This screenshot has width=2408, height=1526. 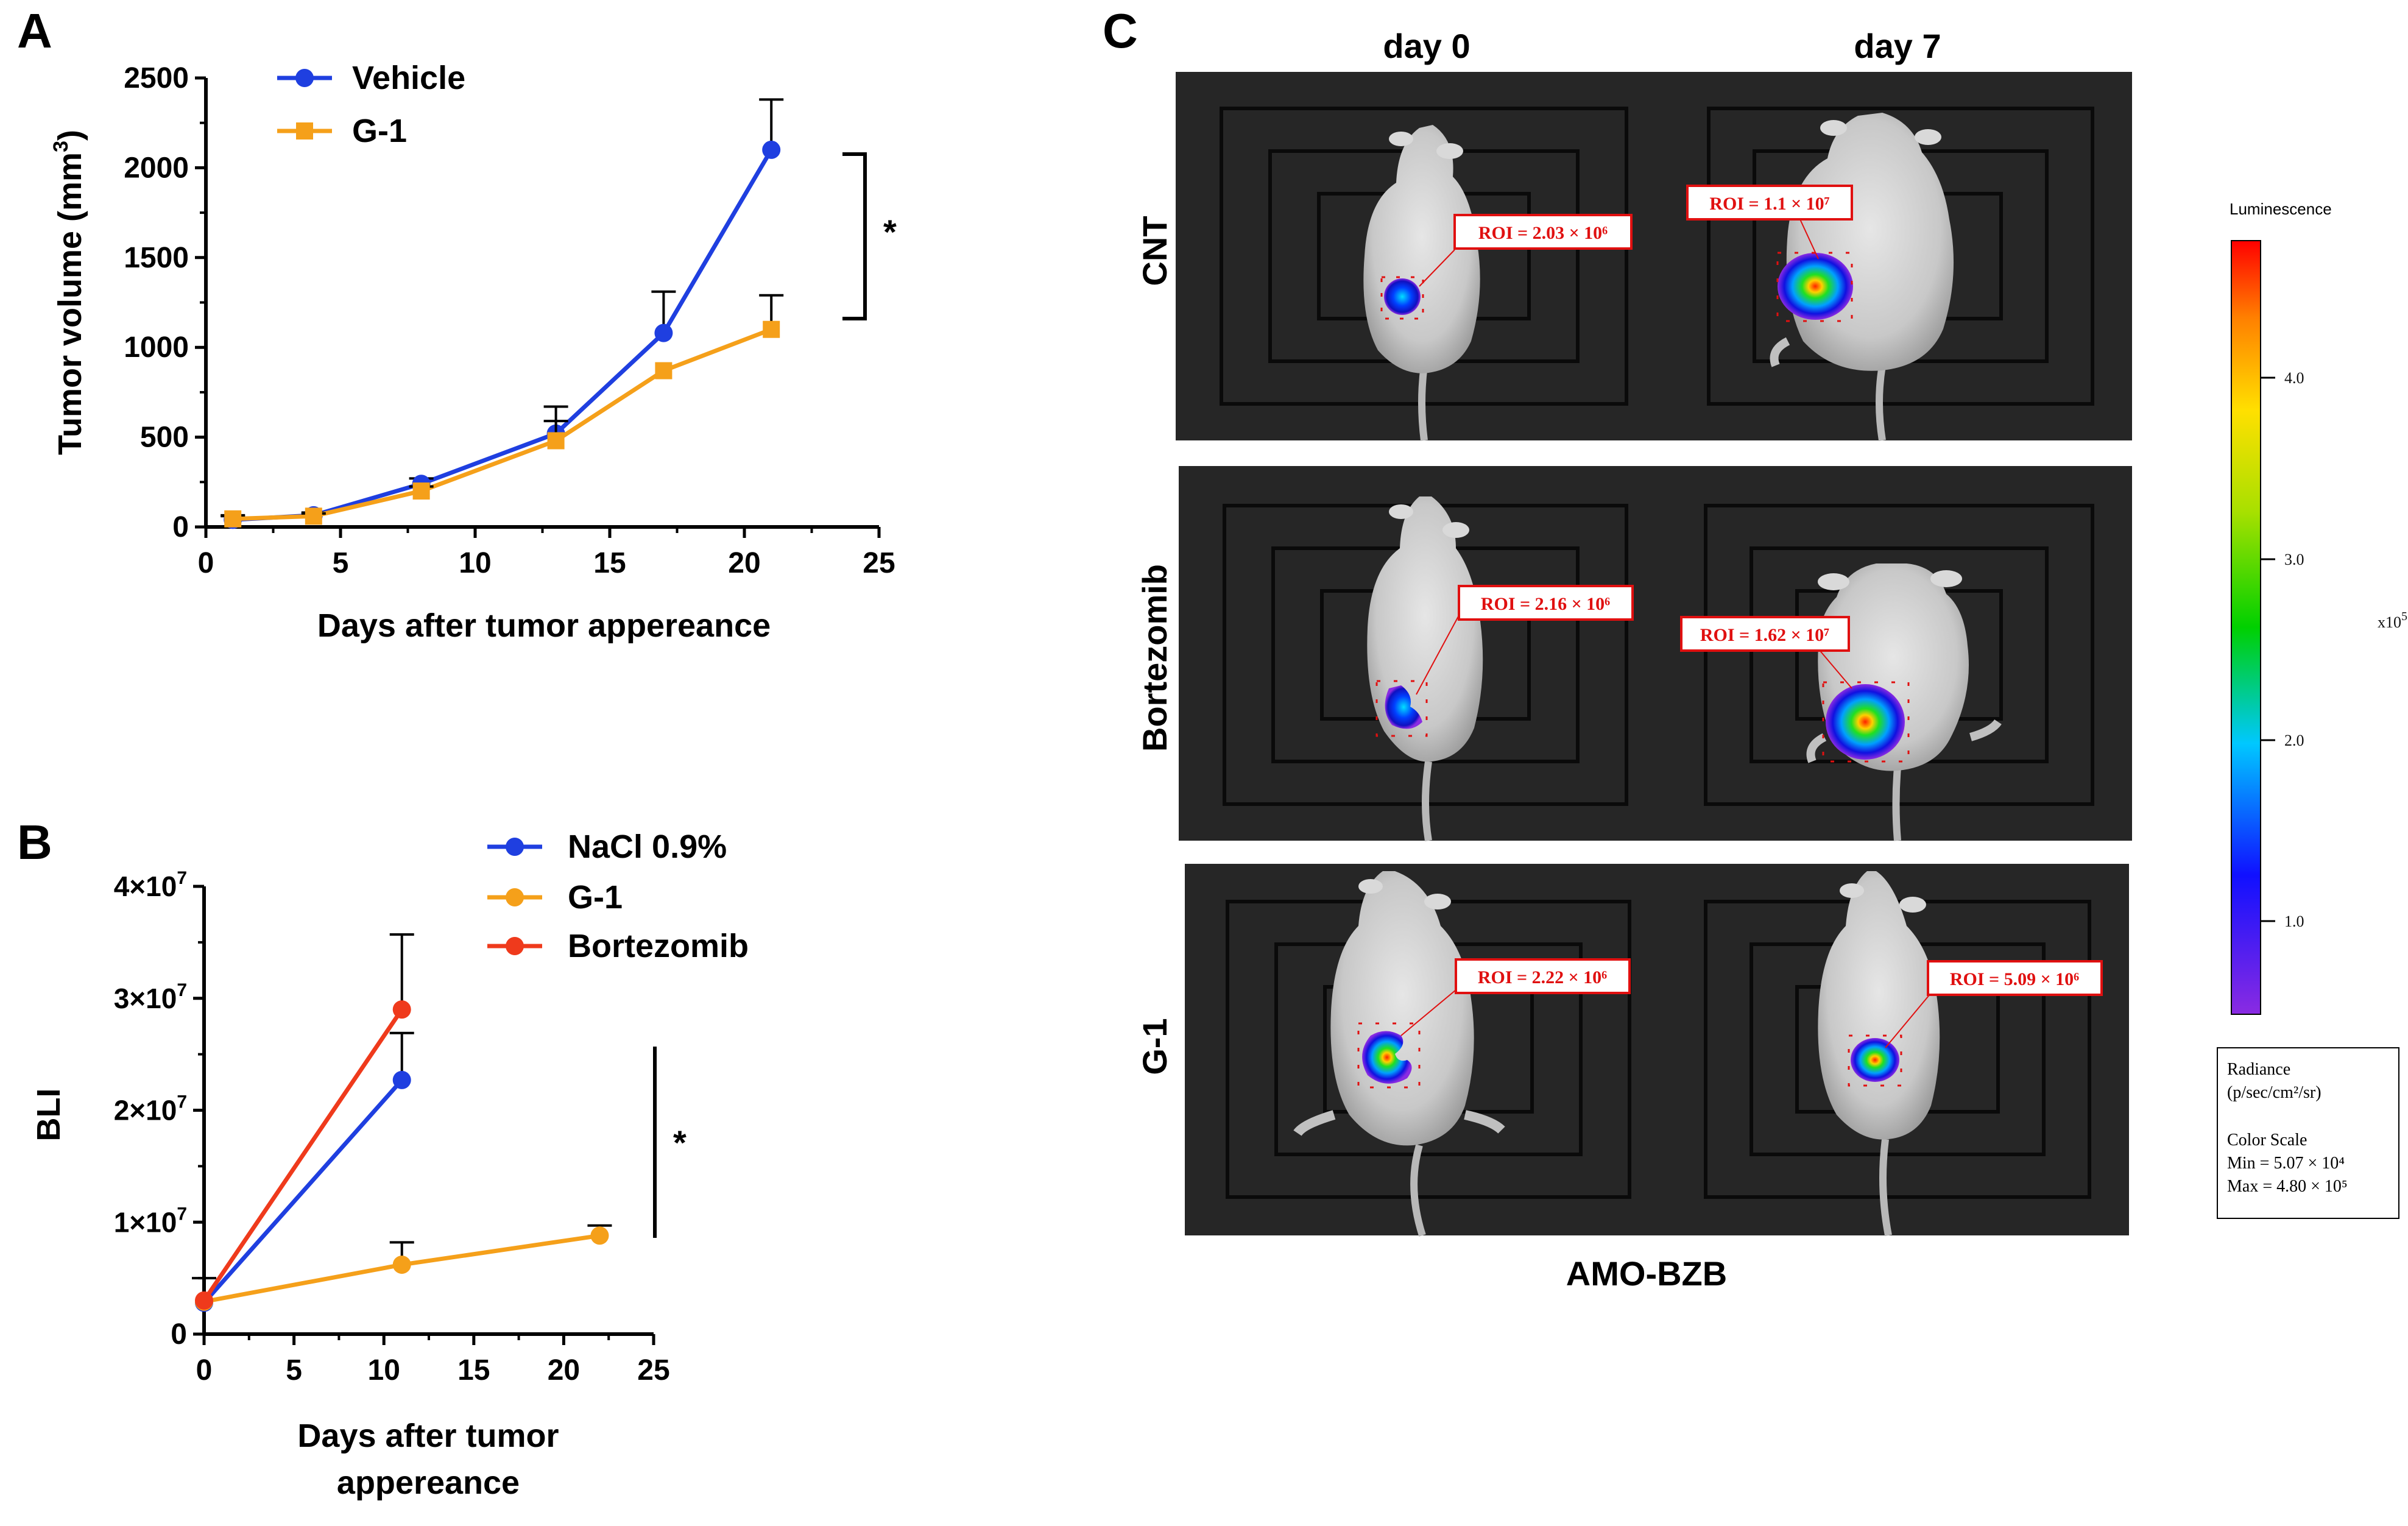 I want to click on y-tick-label: 2000, so click(x=156, y=168).